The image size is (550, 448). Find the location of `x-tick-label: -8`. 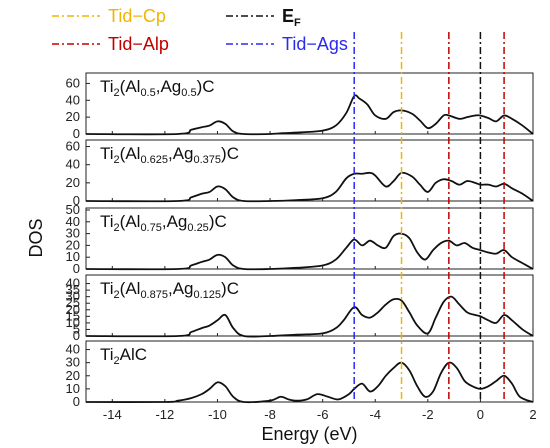

x-tick-label: -8 is located at coordinates (270, 414).